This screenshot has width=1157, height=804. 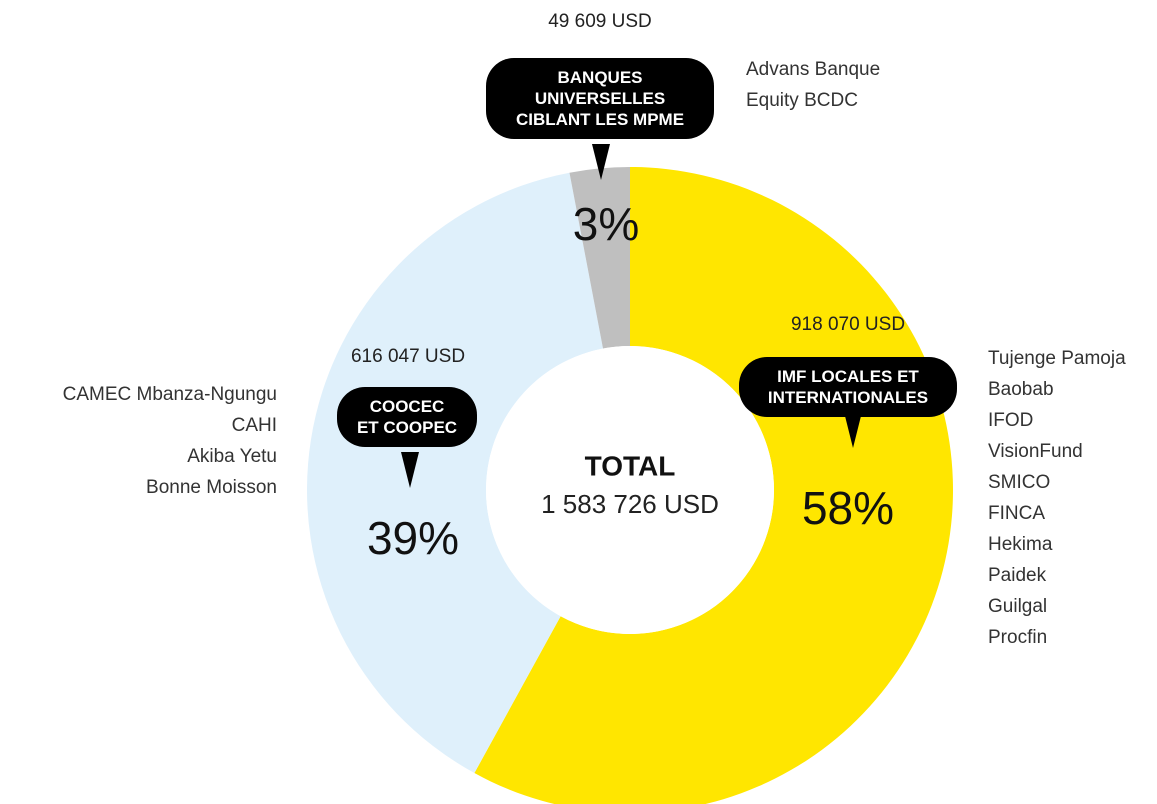 What do you see at coordinates (1020, 544) in the screenshot?
I see `member-name: Hekima` at bounding box center [1020, 544].